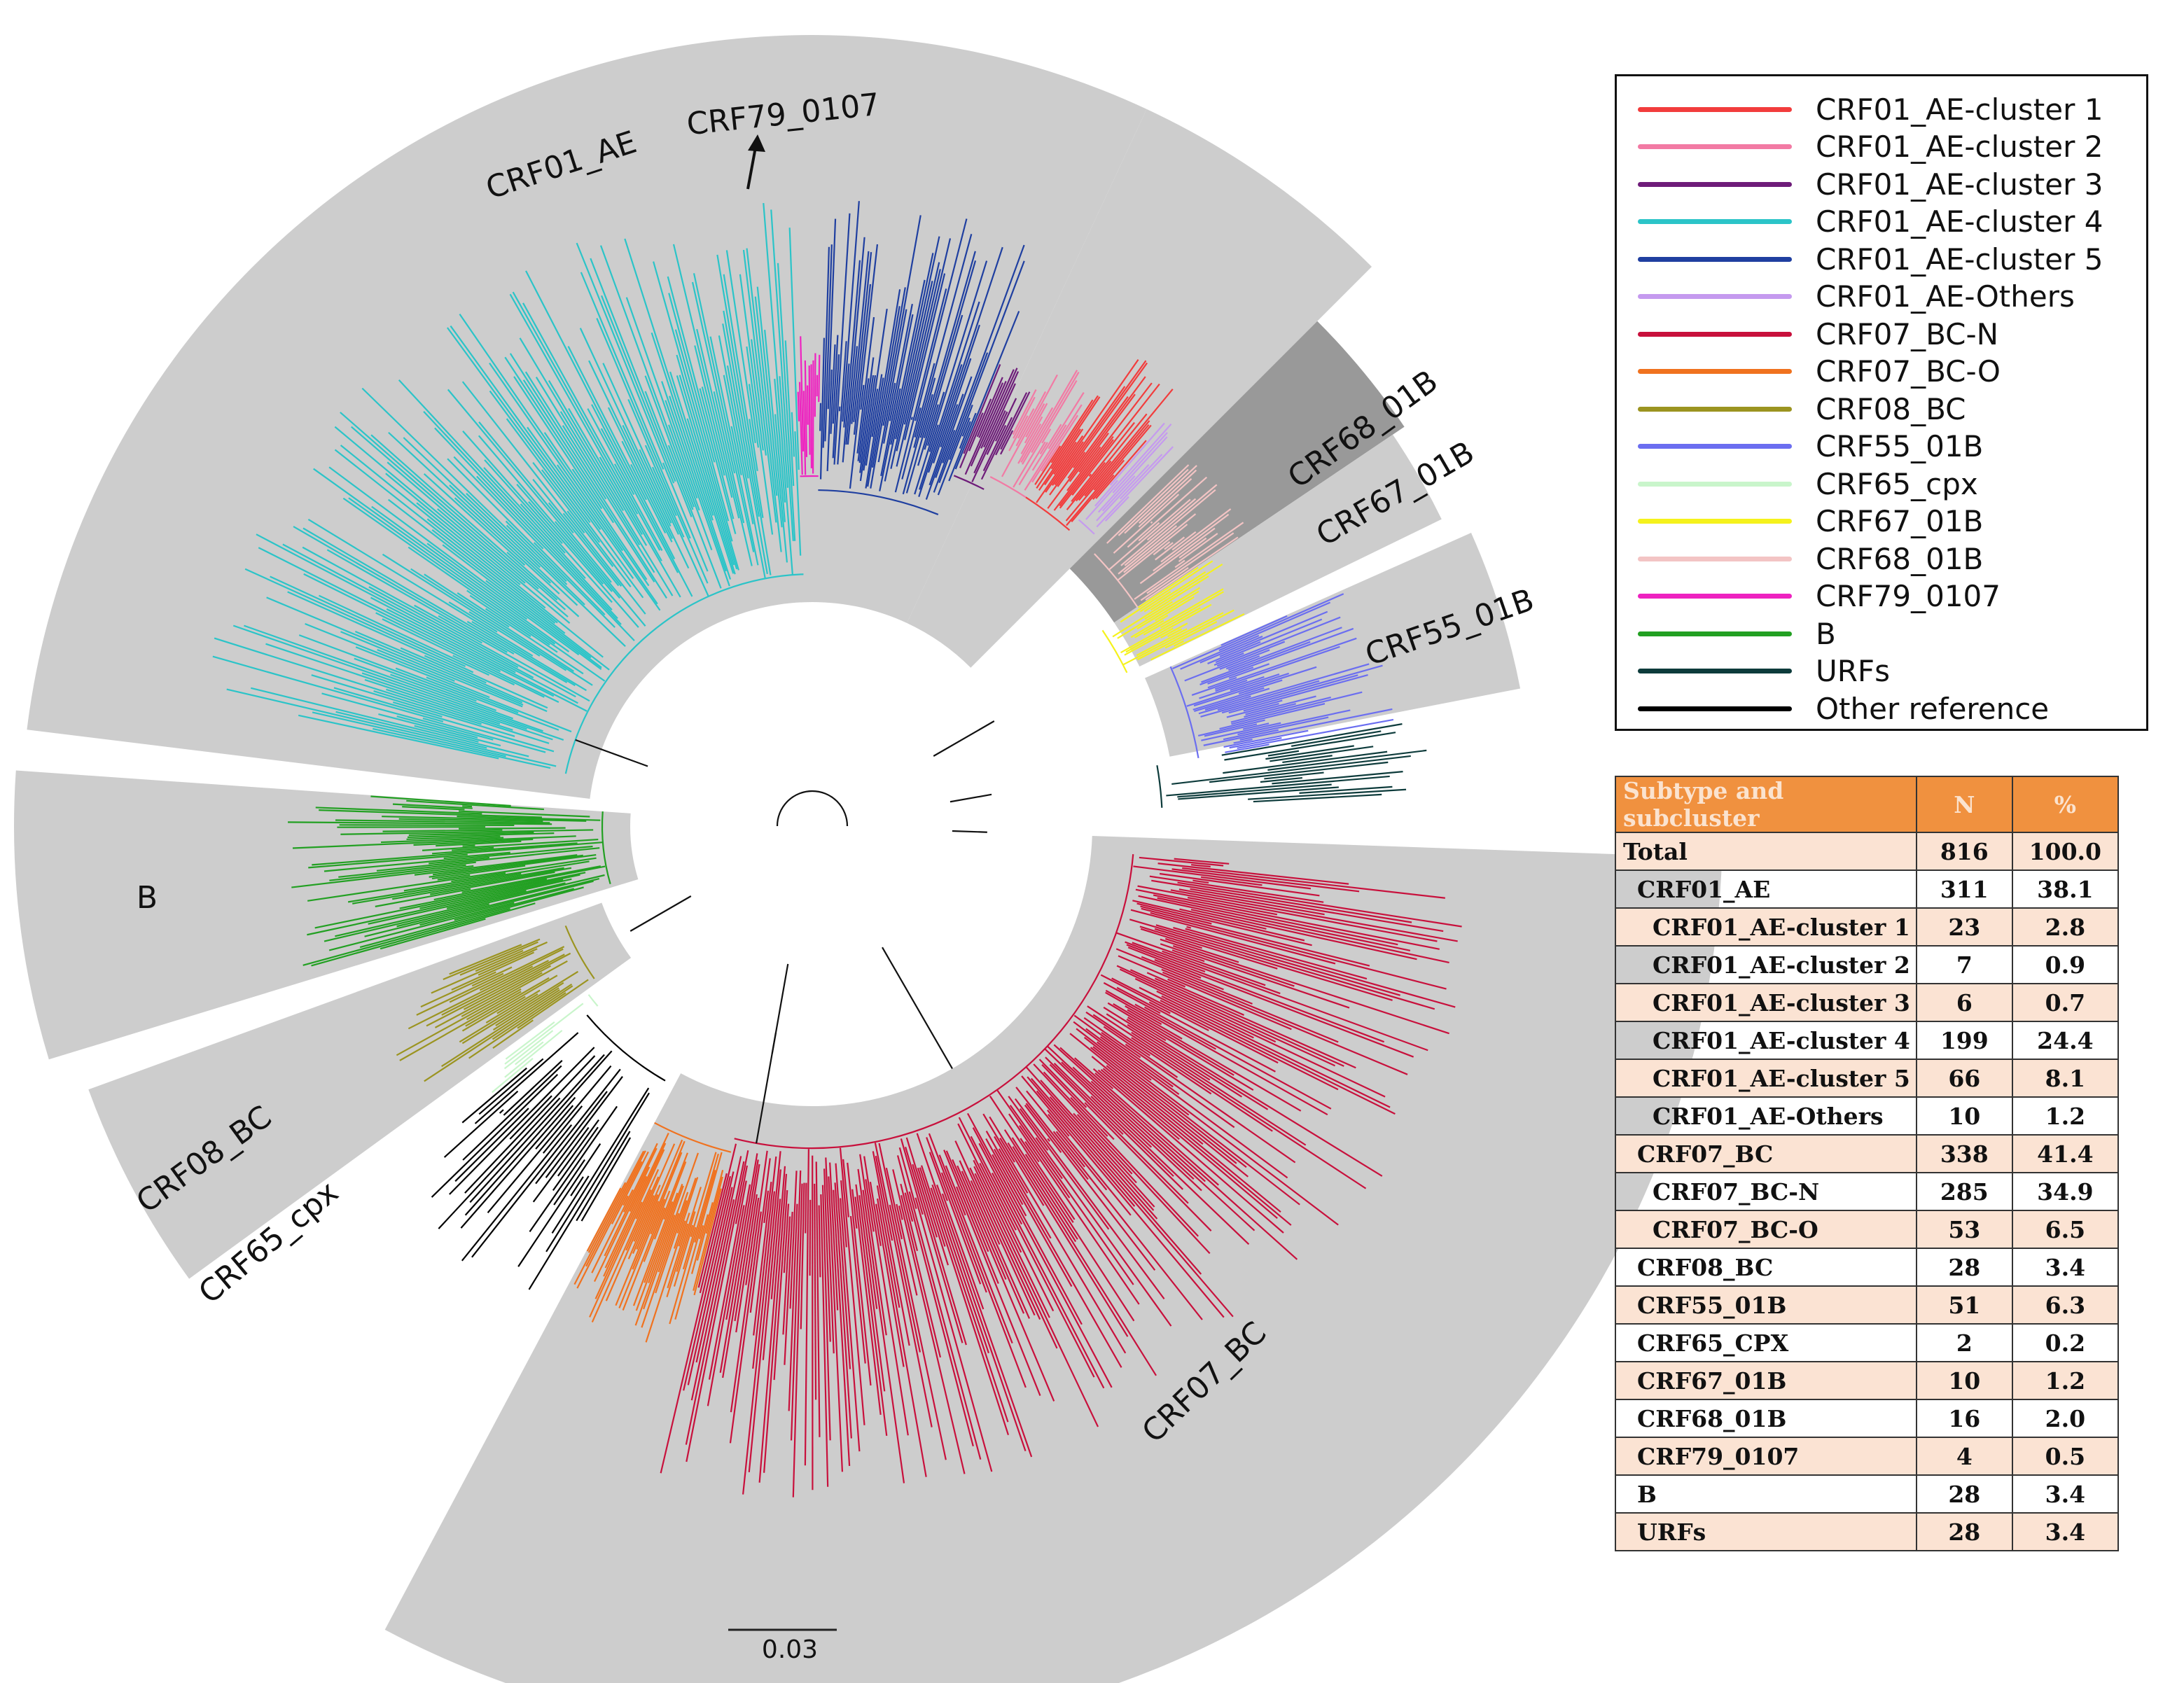 Image resolution: width=2184 pixels, height=1683 pixels. What do you see at coordinates (2065, 1494) in the screenshot?
I see `cell-pct: 3.4` at bounding box center [2065, 1494].